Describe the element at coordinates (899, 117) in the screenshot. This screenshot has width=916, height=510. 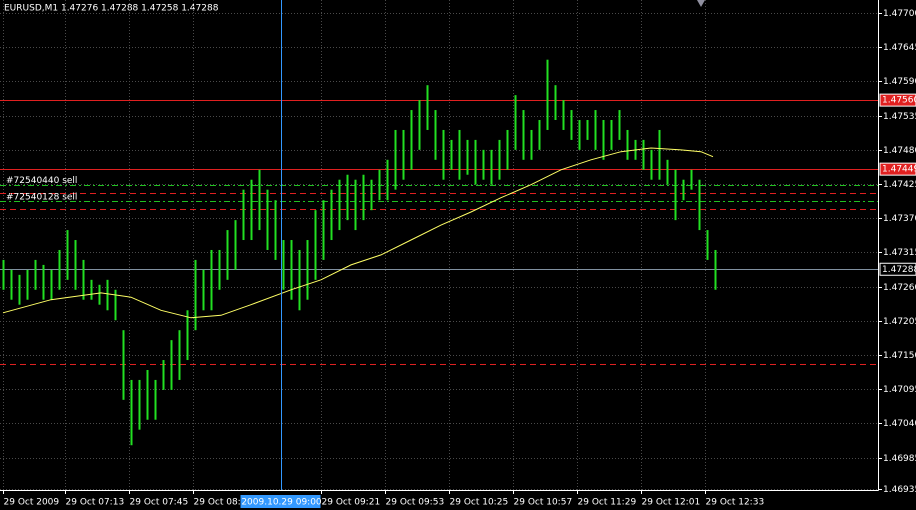
I see `y-tick-label: 1.47535` at that location.